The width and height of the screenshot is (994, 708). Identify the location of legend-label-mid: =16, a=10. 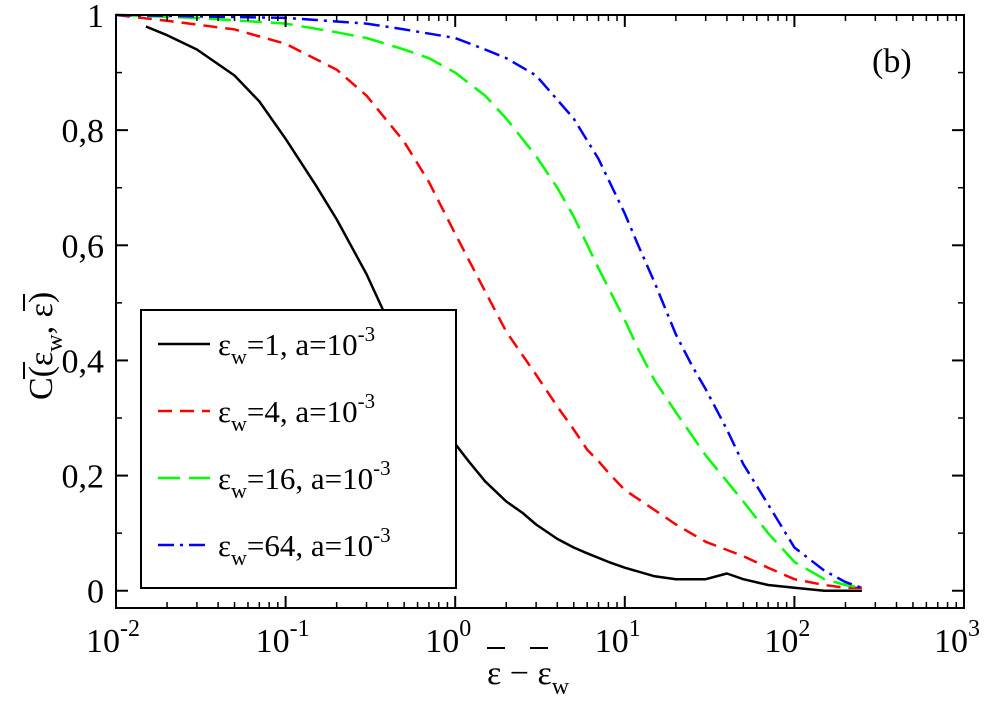
(310, 478).